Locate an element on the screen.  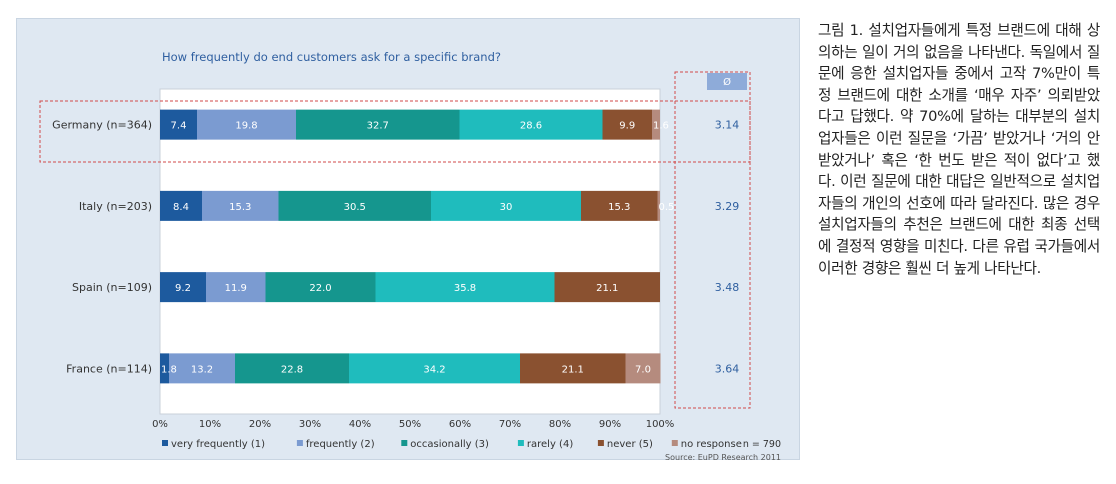
source-note: Source: EuPD Research 2011 is located at coordinates (723, 457).